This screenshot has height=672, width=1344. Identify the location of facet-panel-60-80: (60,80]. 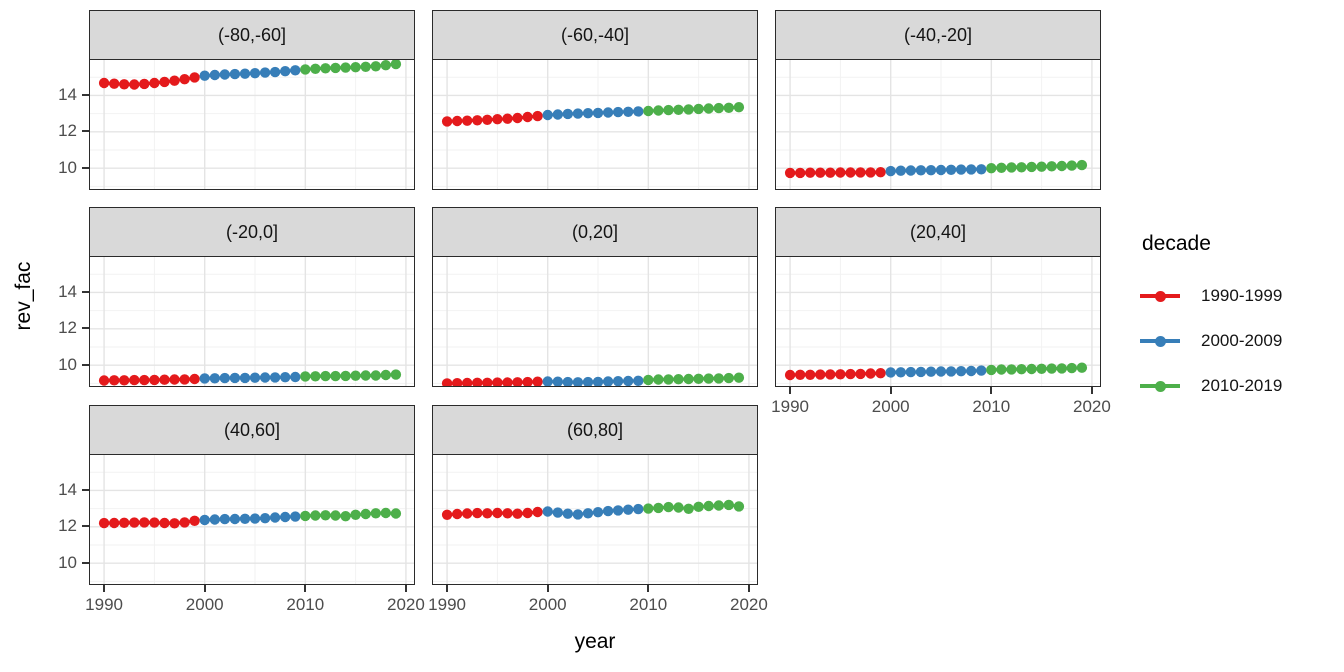
(595, 495).